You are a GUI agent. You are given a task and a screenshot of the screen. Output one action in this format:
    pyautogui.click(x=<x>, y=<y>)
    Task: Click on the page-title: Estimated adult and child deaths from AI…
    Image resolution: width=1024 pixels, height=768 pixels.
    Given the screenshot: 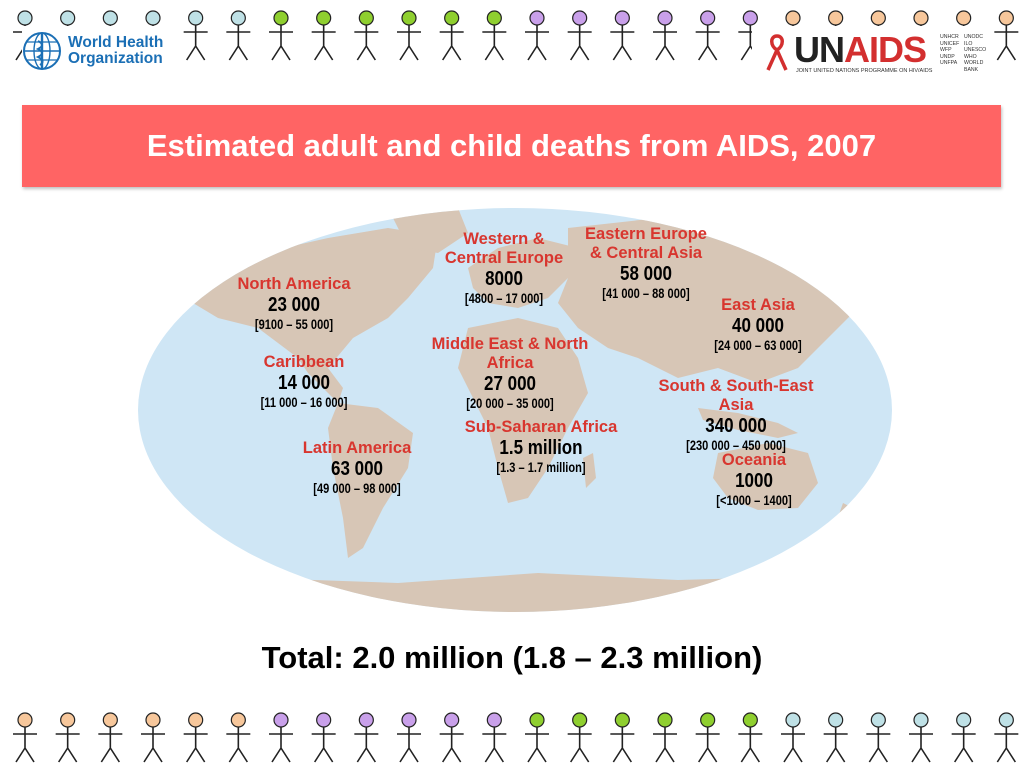 What is the action you would take?
    pyautogui.click(x=511, y=145)
    